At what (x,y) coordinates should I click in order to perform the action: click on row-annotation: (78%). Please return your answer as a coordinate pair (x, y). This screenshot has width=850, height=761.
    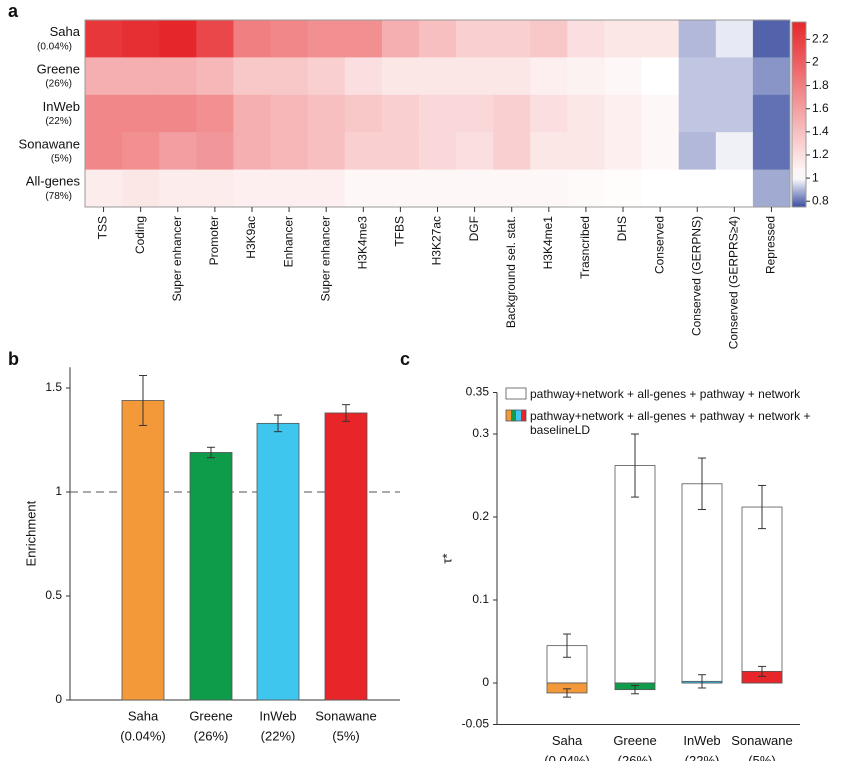
    Looking at the image, I should click on (58, 196).